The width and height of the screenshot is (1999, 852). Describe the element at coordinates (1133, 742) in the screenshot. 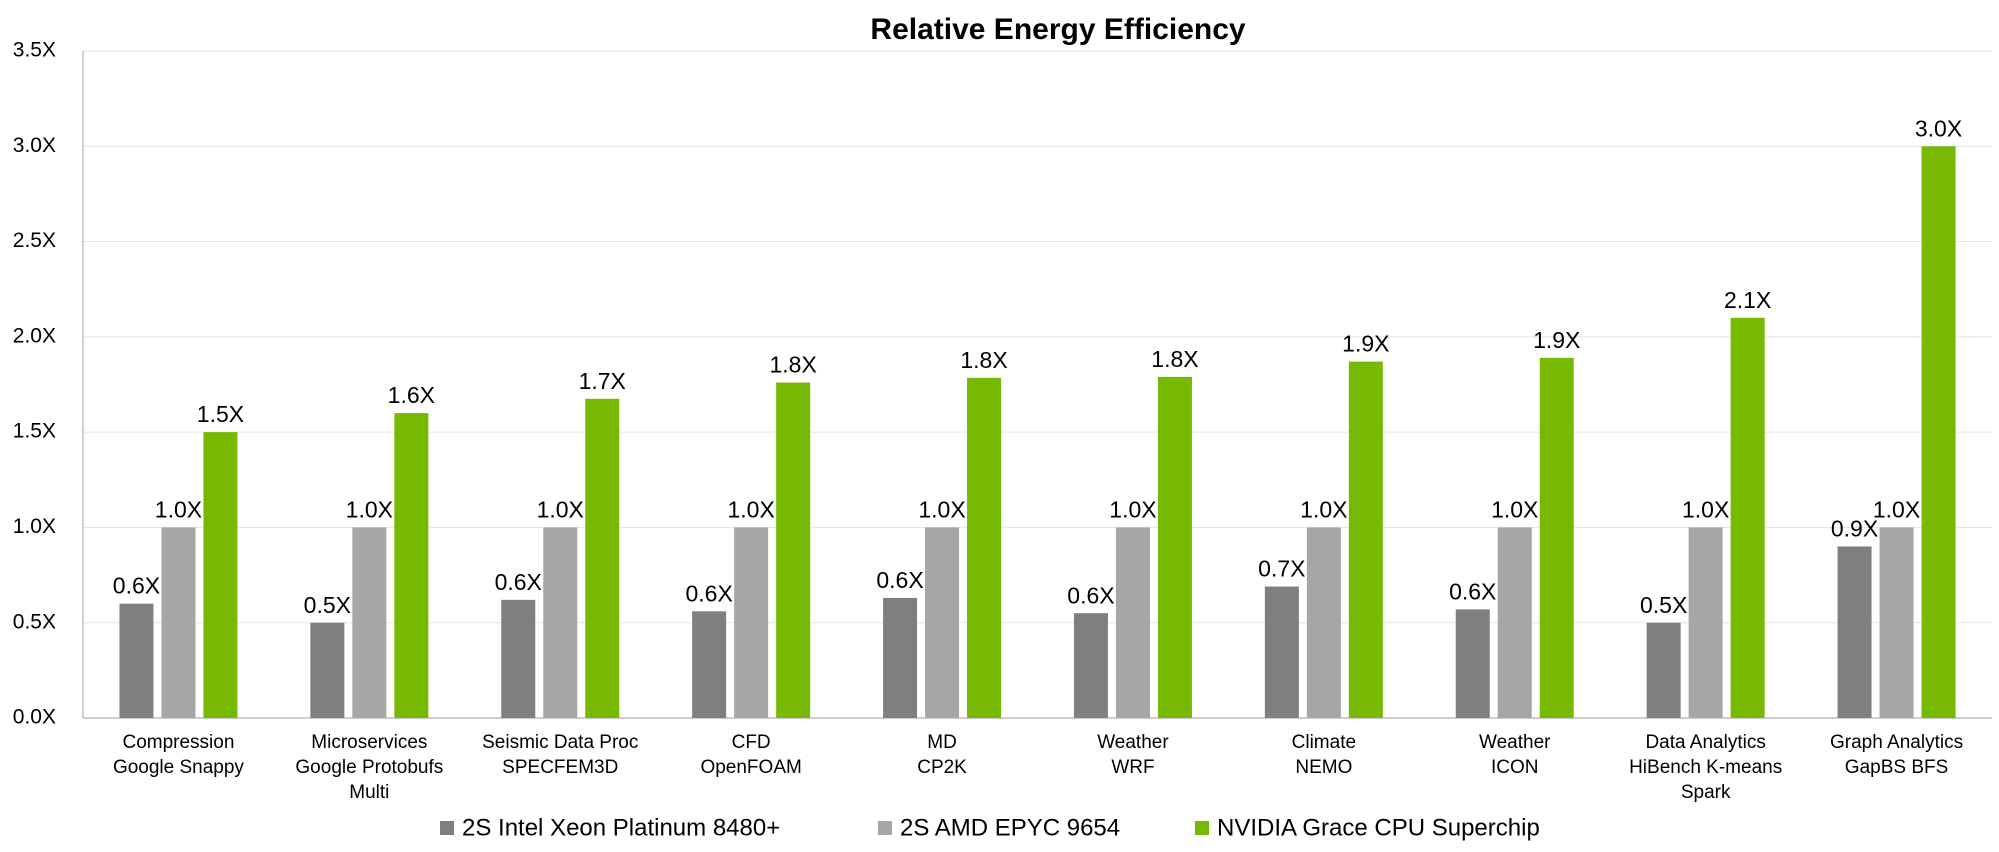

I see `x-tick-line: Weather` at that location.